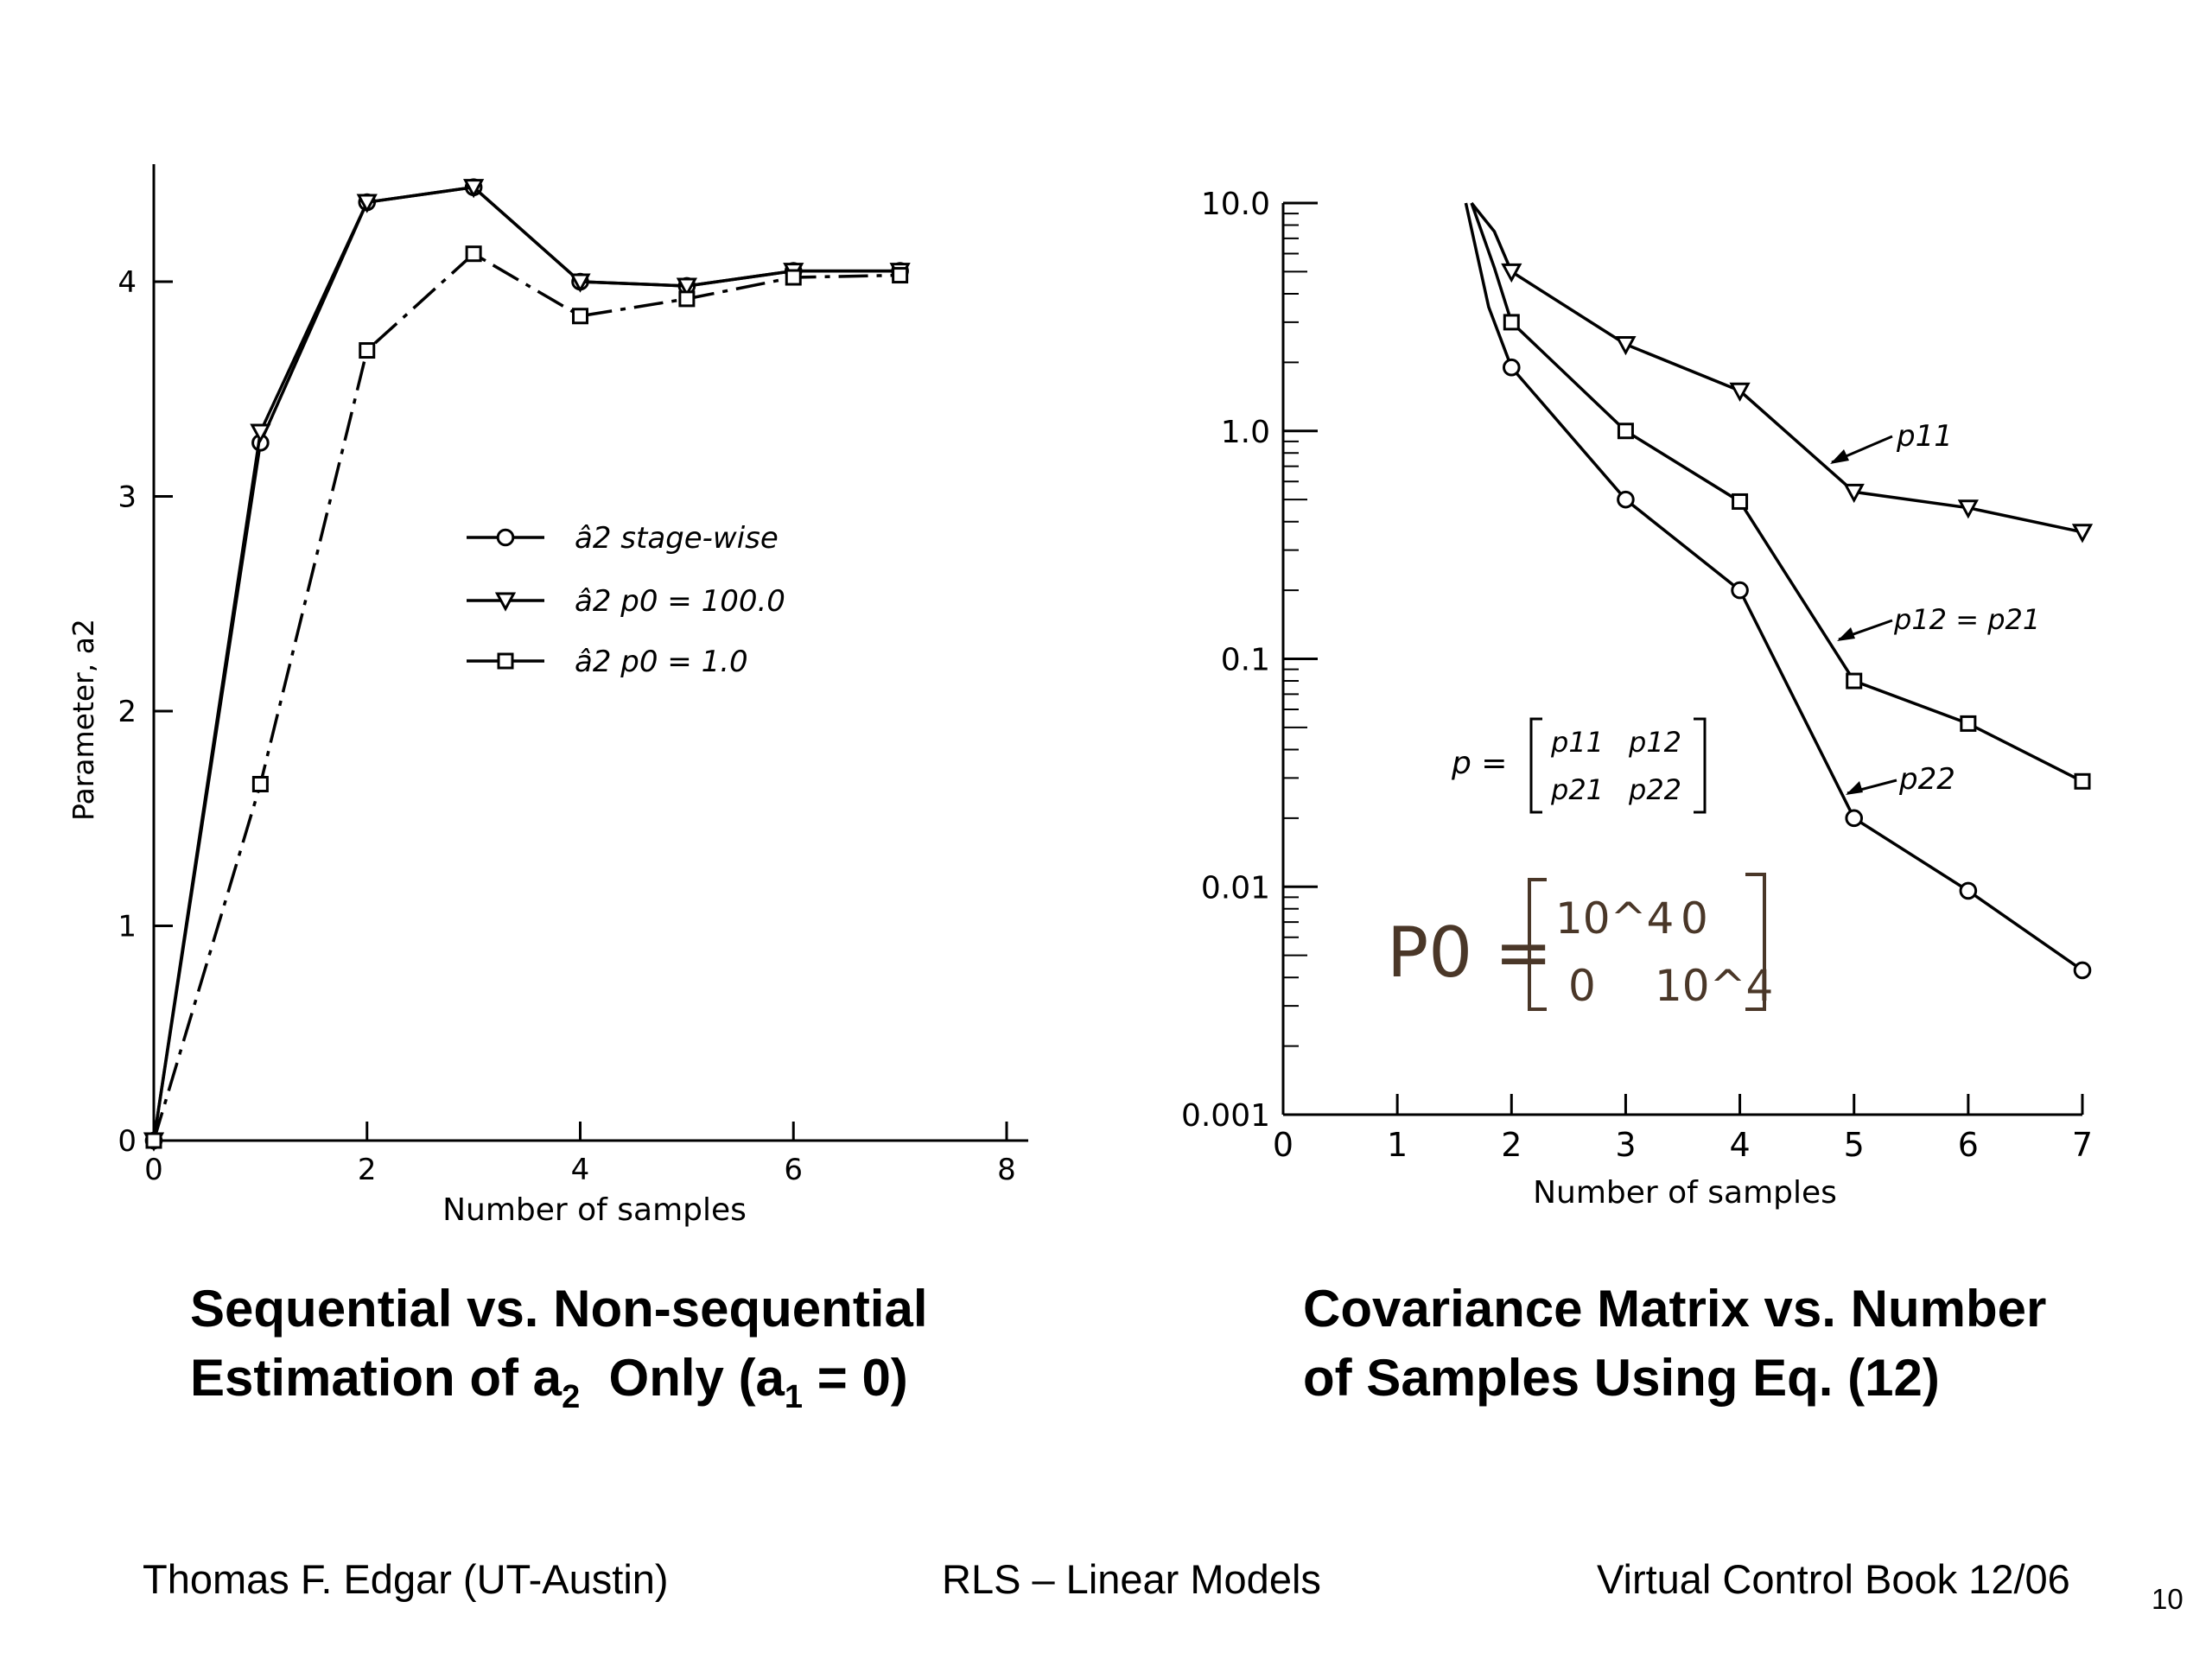 The width and height of the screenshot is (2212, 1659). I want to click on p12-annotation: p12 = p21, so click(1938, 622).